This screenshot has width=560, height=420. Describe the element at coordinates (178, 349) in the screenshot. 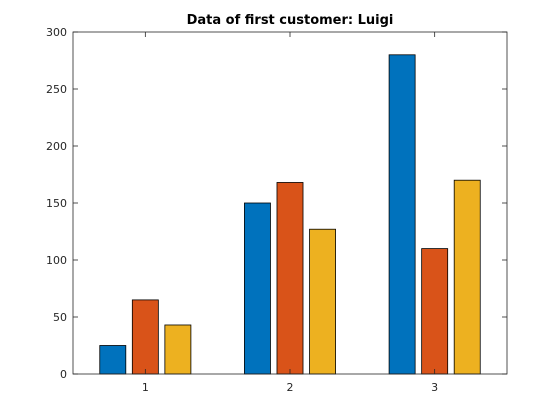

I see `bar-series3-cat1` at that location.